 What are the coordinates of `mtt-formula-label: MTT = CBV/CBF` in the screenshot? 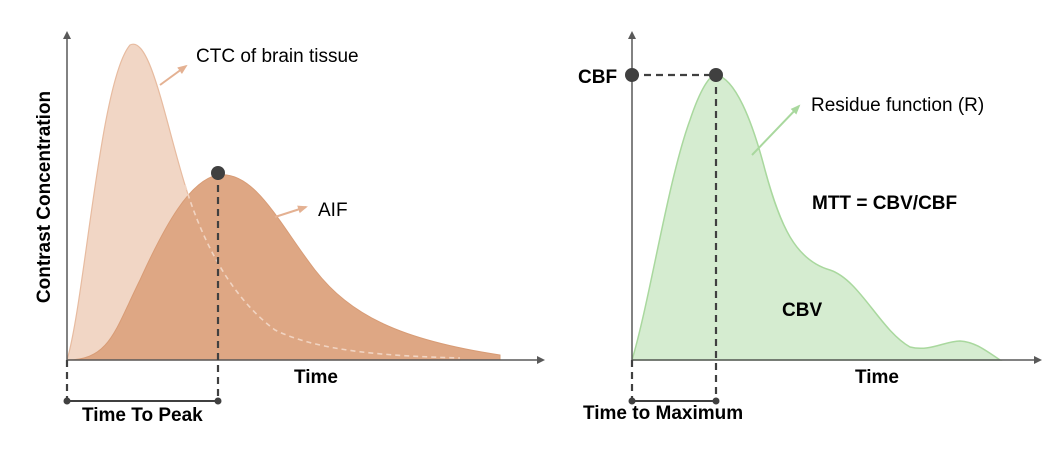 It's located at (884, 203).